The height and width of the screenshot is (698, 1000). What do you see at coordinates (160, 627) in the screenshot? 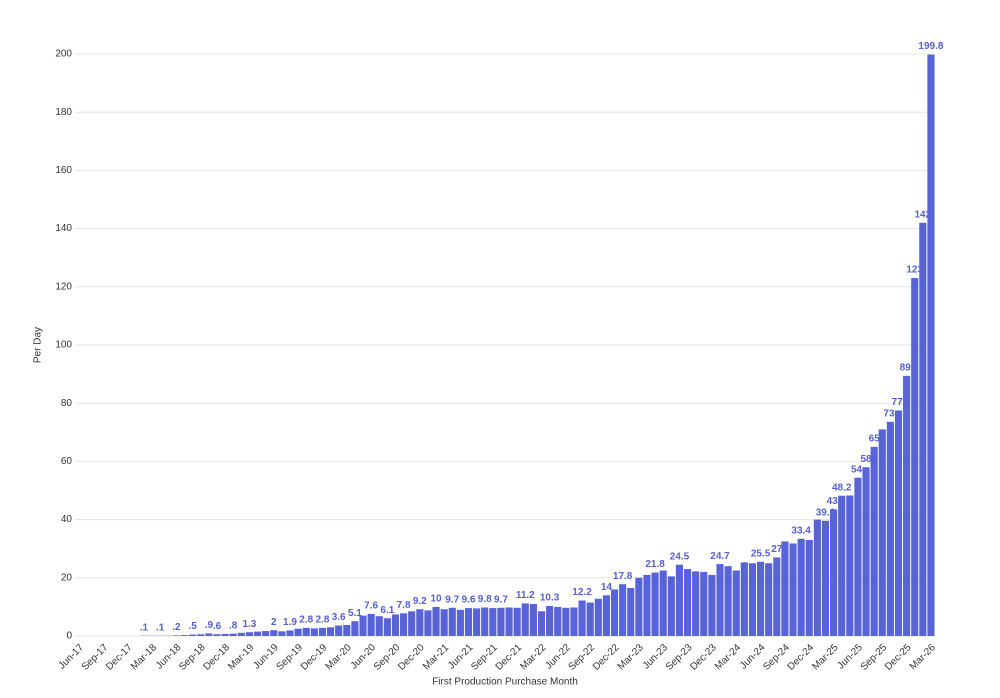
I see `data-label: .1` at bounding box center [160, 627].